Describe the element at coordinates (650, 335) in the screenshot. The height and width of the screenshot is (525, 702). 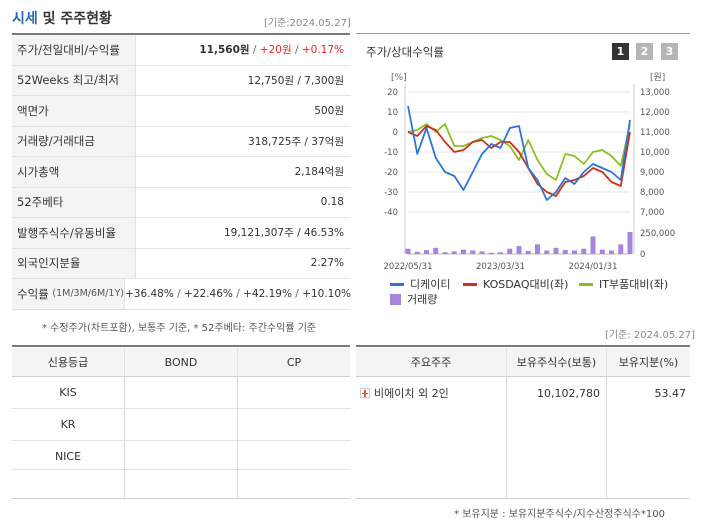
I see `shareholder-base-date: [기준: 2024.05.27]` at that location.